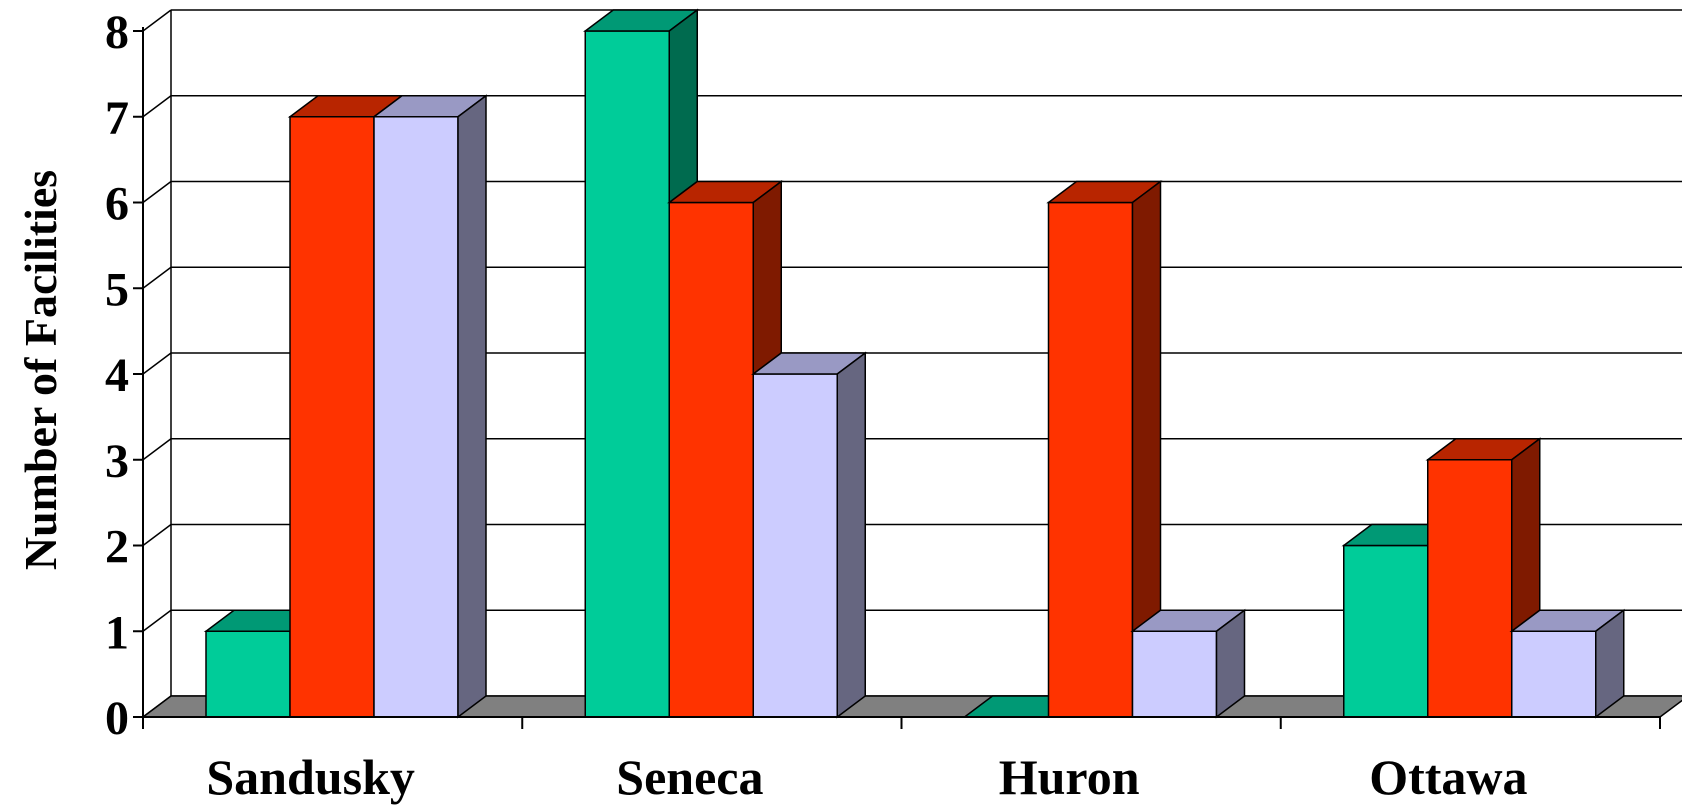  What do you see at coordinates (117, 461) in the screenshot?
I see `y-tick-label: 3` at bounding box center [117, 461].